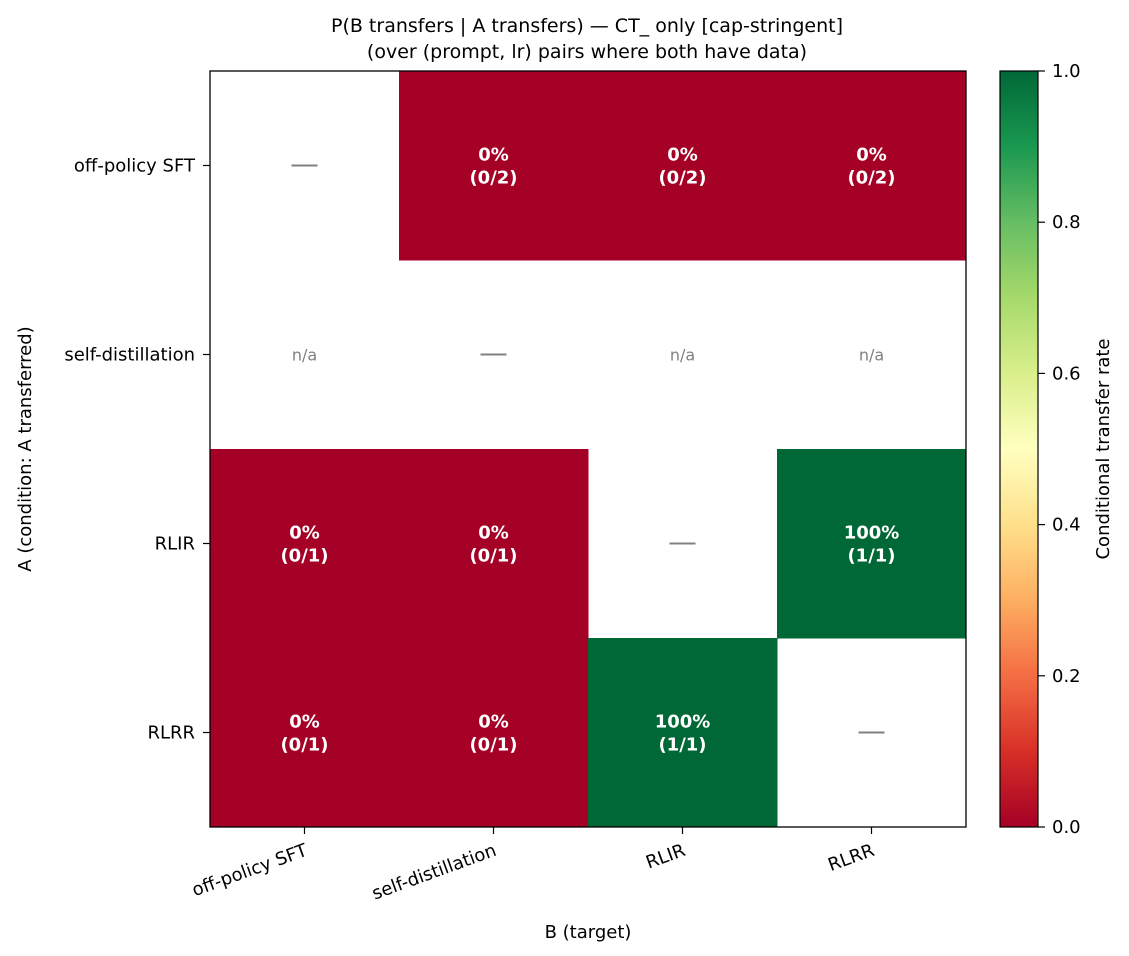 The width and height of the screenshot is (1129, 956). Describe the element at coordinates (129, 355) in the screenshot. I see `y-tick-label: self-distillation` at that location.